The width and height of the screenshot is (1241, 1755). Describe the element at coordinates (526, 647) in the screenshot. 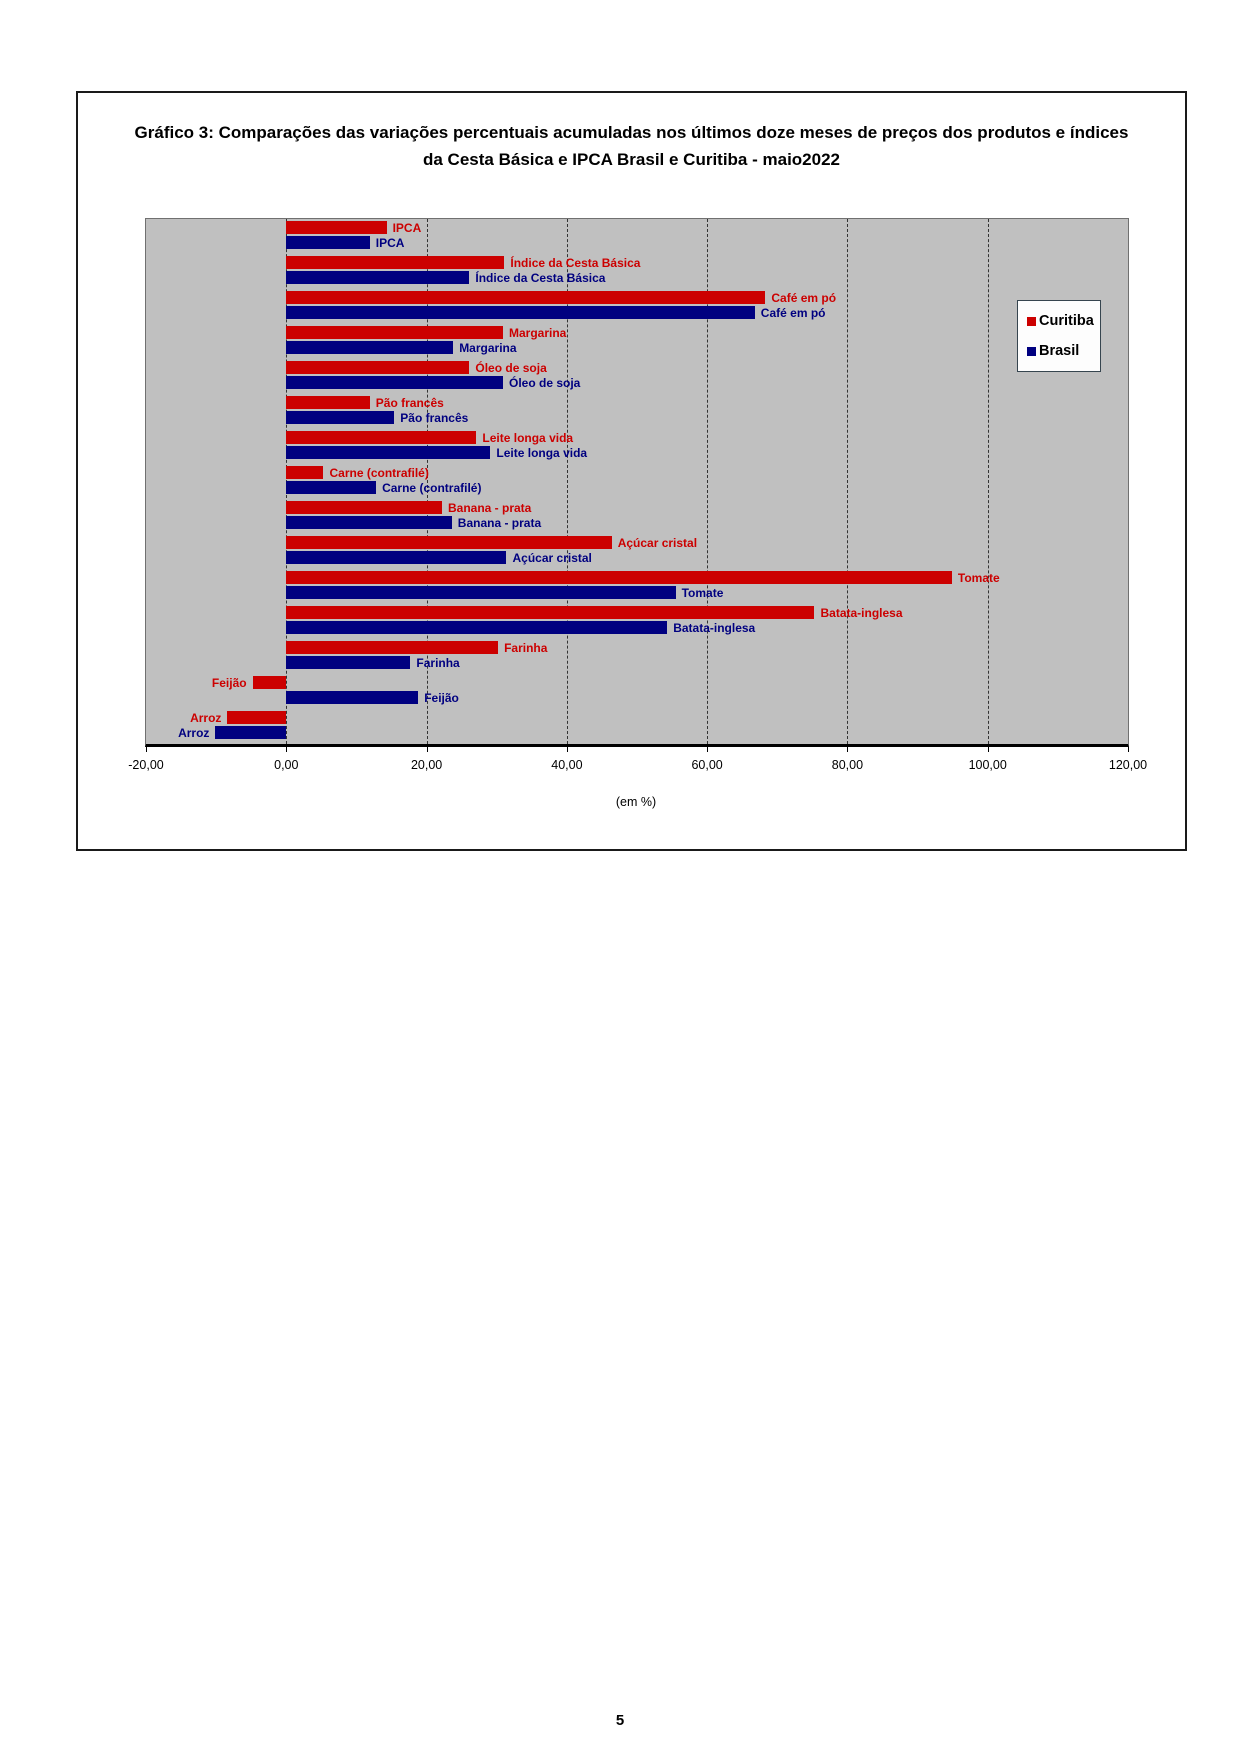

I see `bar-label-curitiba: Farinha` at that location.